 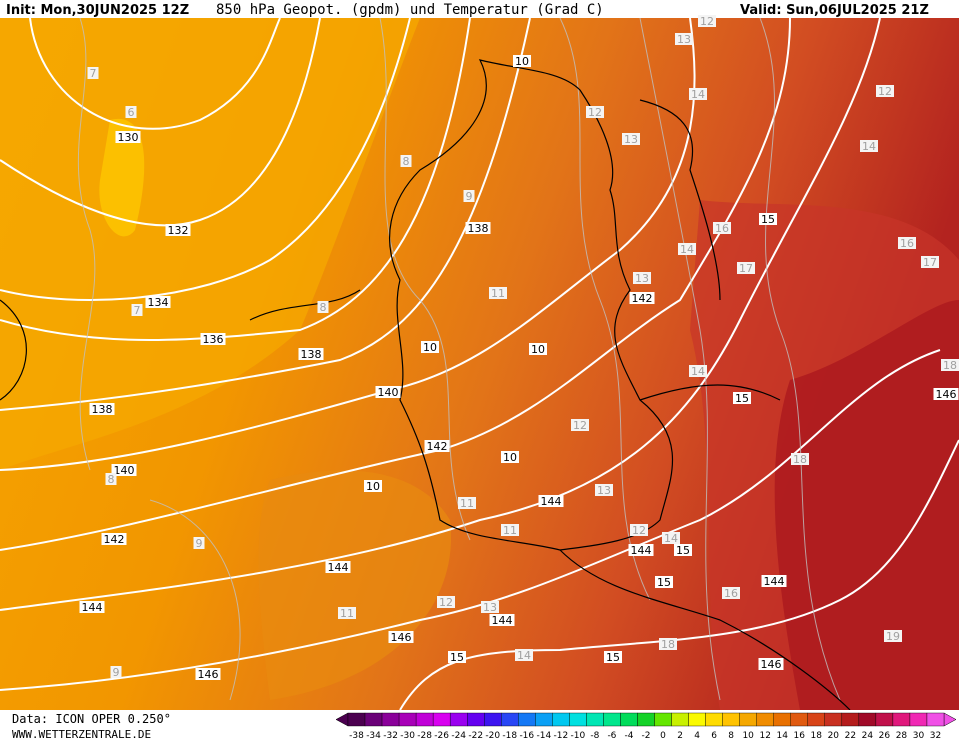 What do you see at coordinates (783, 736) in the screenshot?
I see `colorbar-label: 14` at bounding box center [783, 736].